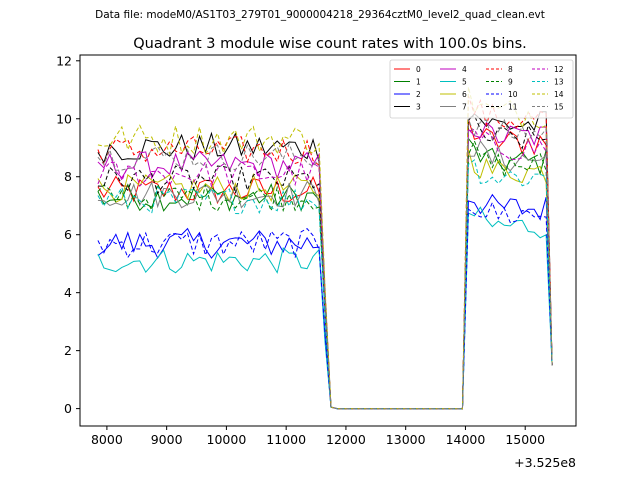 The width and height of the screenshot is (640, 480). I want to click on legend-label-3: 3, so click(418, 106).